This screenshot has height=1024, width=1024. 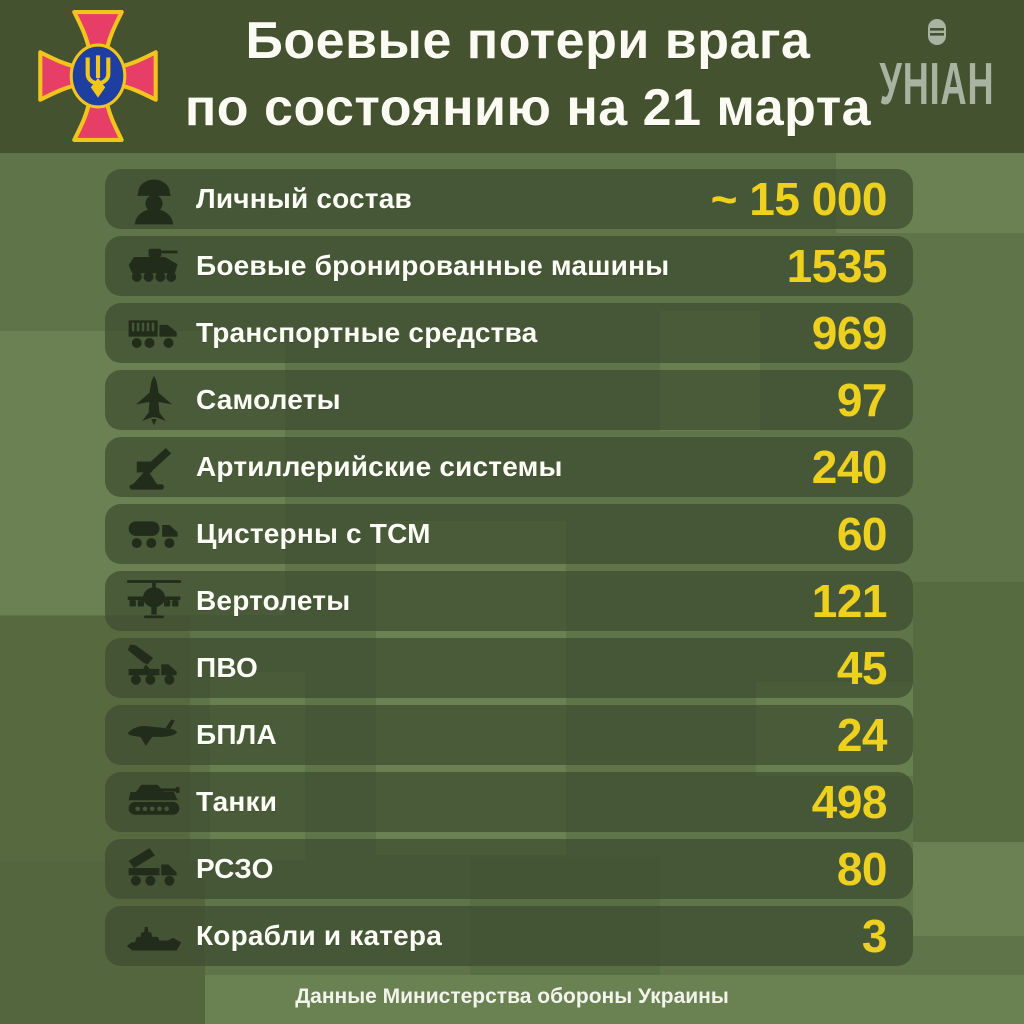 I want to click on loss-value: 45, so click(x=862, y=668).